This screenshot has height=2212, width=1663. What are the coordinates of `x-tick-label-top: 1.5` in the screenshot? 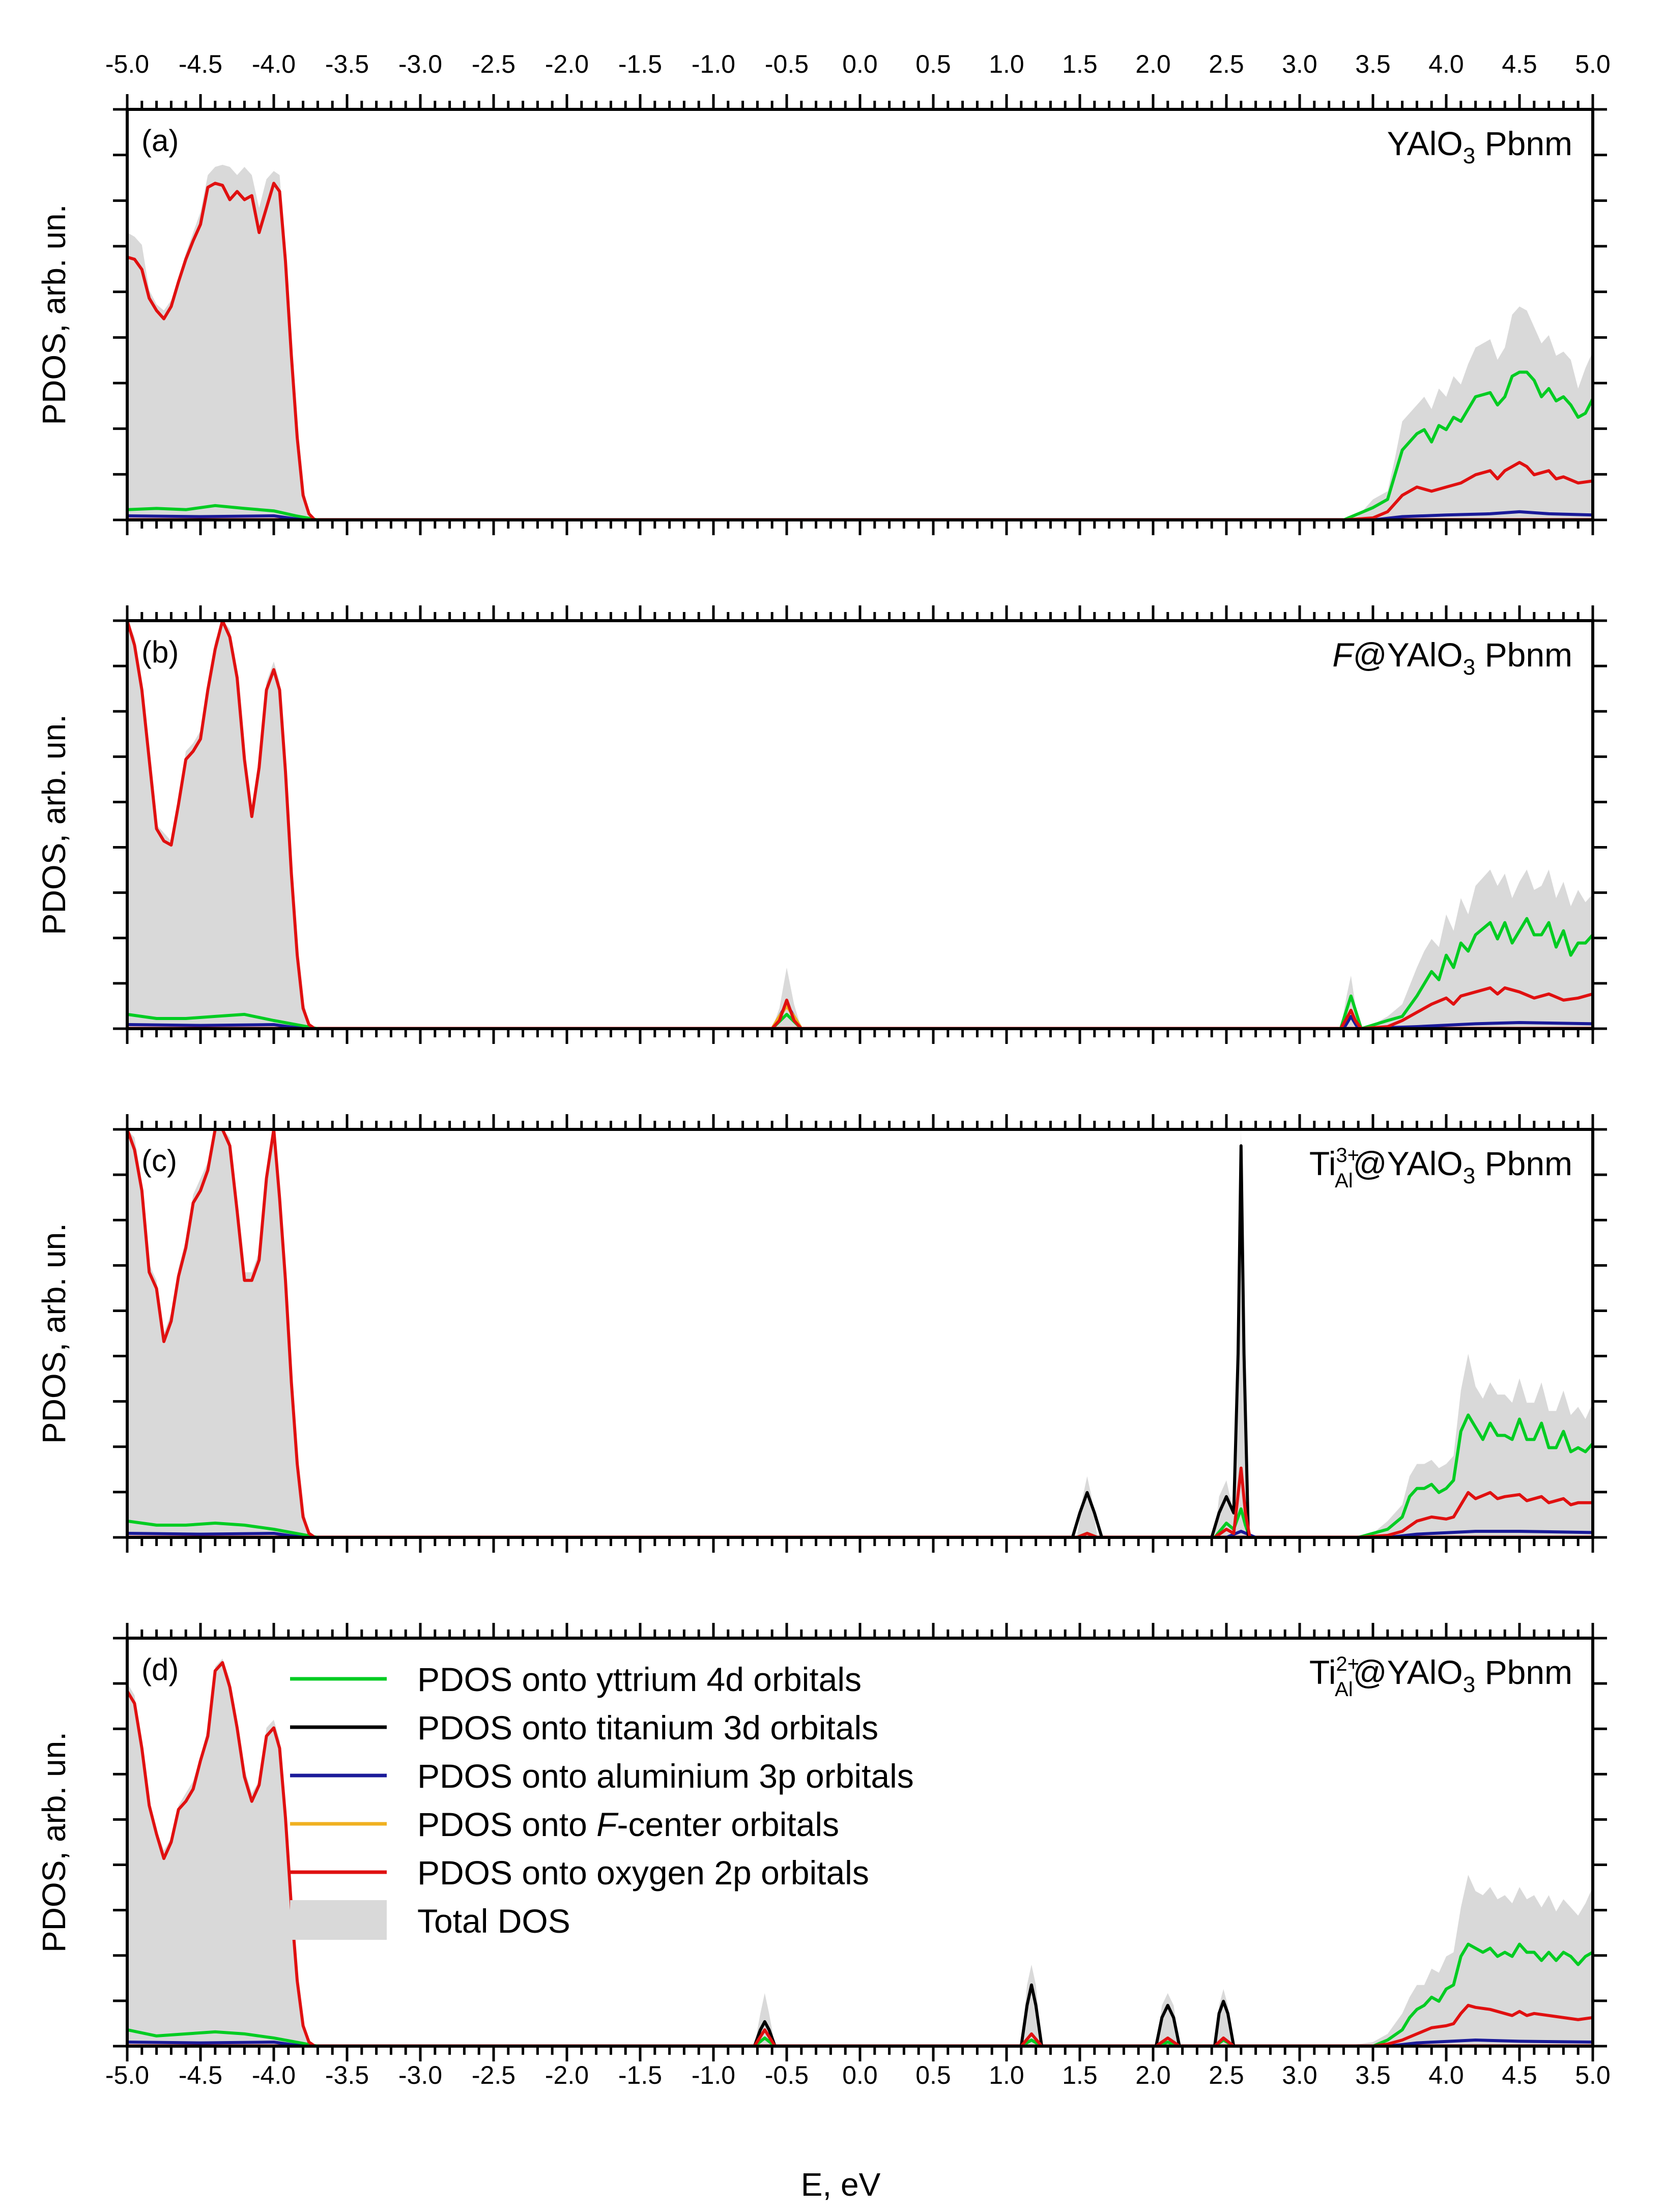 It's located at (1080, 64).